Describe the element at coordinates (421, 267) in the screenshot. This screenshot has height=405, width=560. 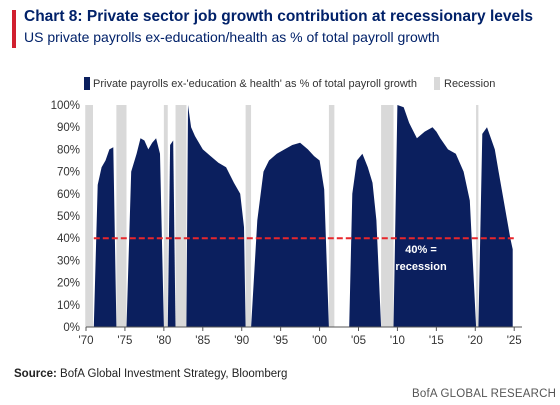
I see `threshold-label-line2: recession` at that location.